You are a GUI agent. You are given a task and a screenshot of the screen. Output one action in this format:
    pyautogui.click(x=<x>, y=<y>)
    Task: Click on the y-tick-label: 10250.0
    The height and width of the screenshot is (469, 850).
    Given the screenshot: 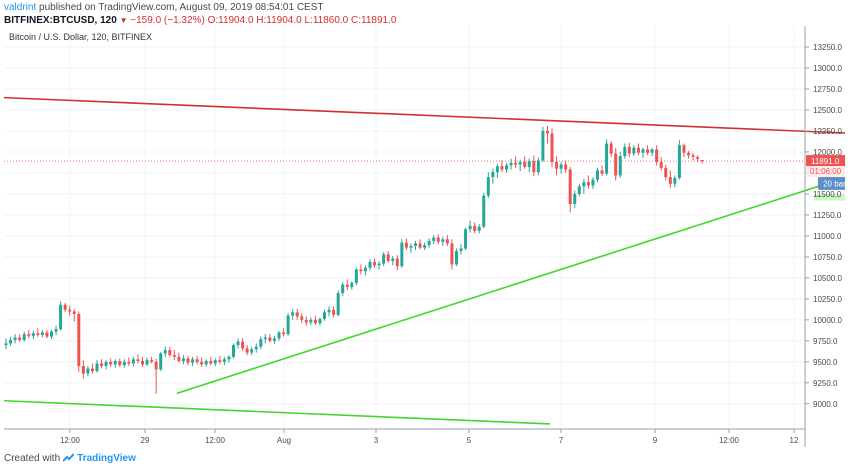 What is the action you would take?
    pyautogui.click(x=827, y=299)
    